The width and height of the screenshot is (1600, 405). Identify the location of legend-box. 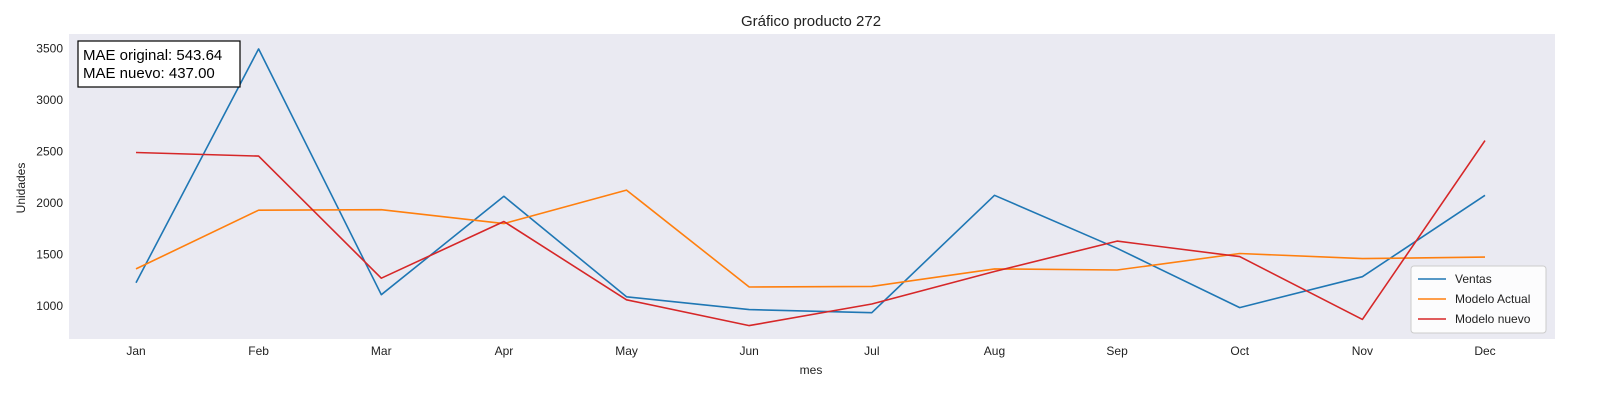
(1478, 299).